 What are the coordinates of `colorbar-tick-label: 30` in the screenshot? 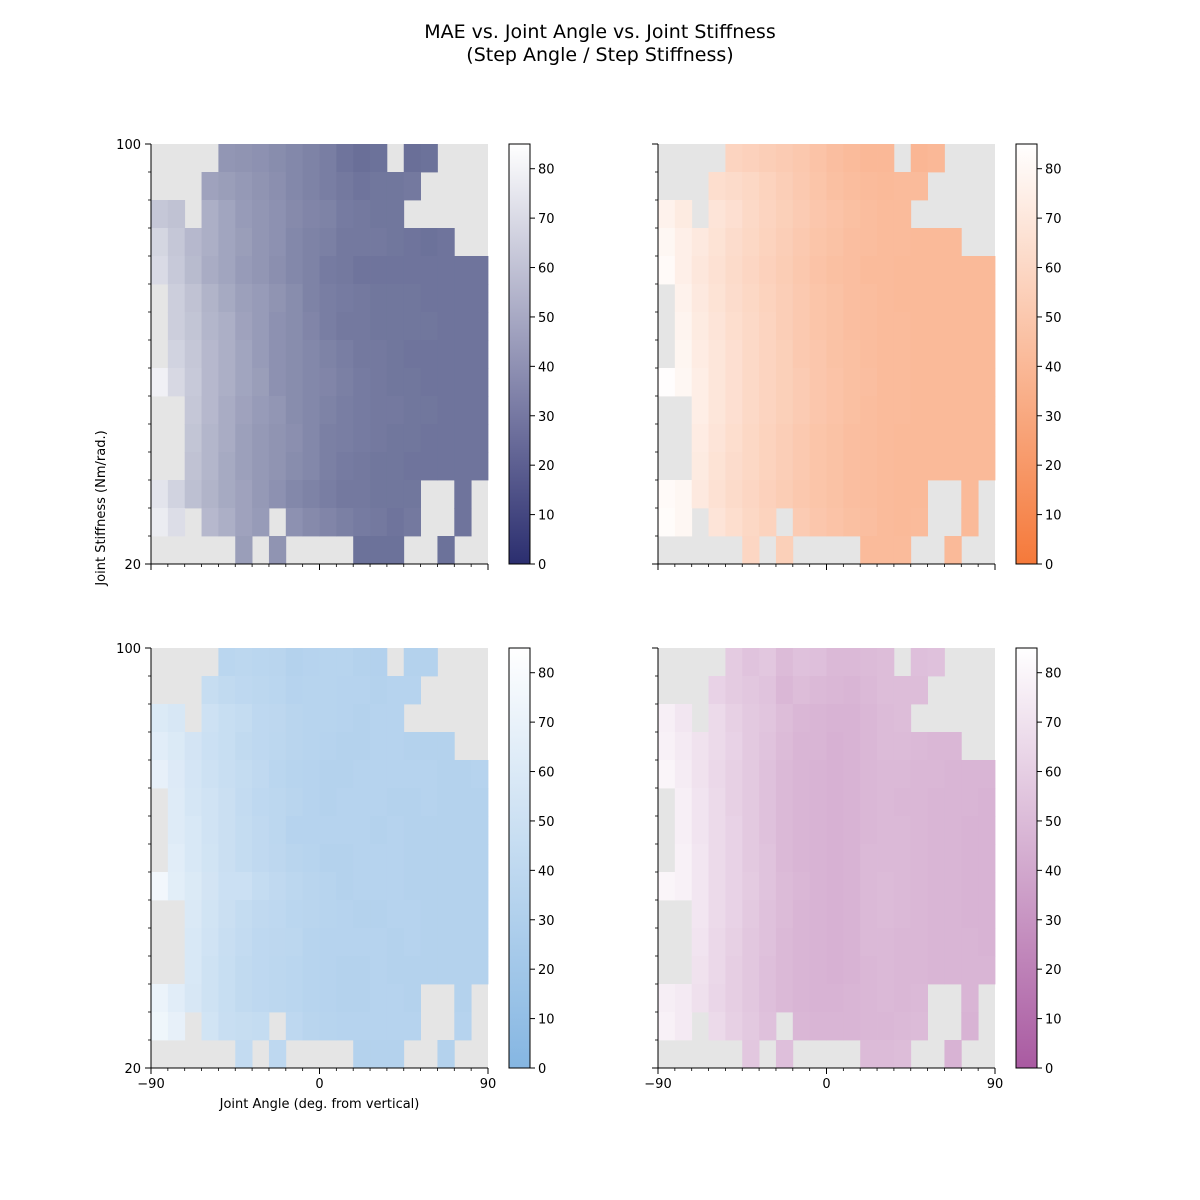 It's located at (1053, 417).